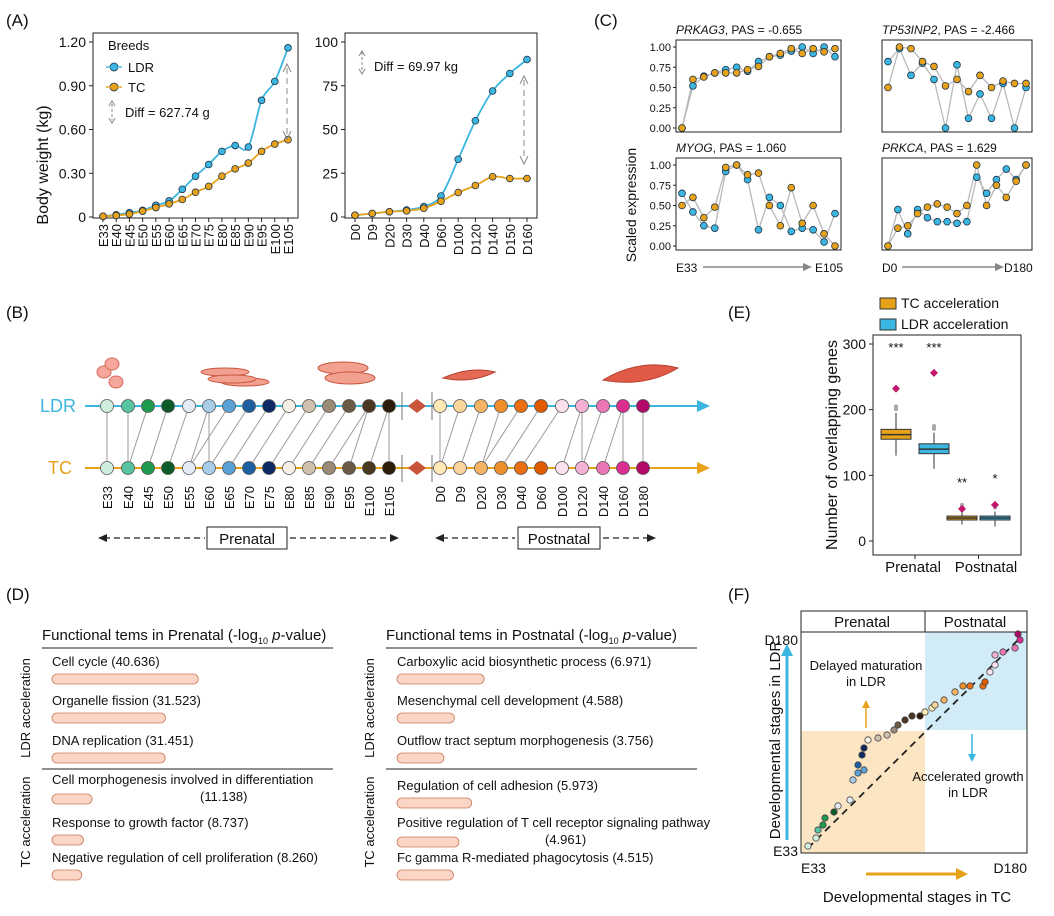 This screenshot has height=916, width=1054. I want to click on stage-label: D100, so click(562, 501).